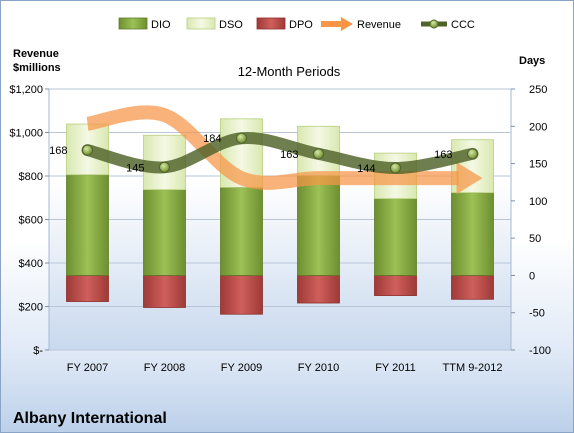  Describe the element at coordinates (379, 25) in the screenshot. I see `legend-label-revenue: Revenue` at that location.